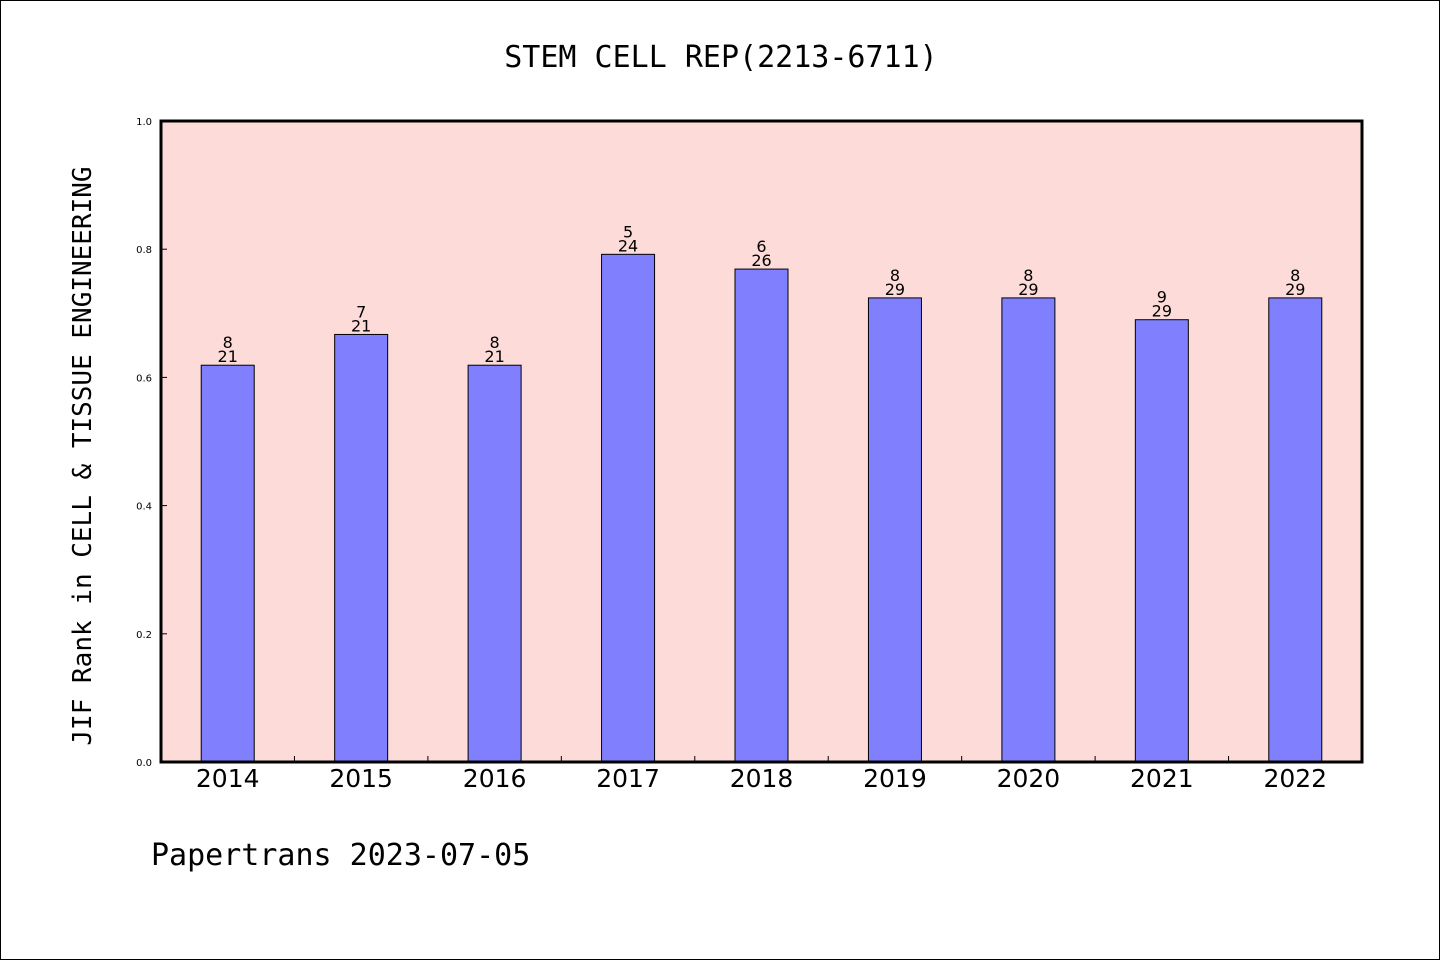 The width and height of the screenshot is (1440, 961). I want to click on bar-rank-label: 5, so click(628, 231).